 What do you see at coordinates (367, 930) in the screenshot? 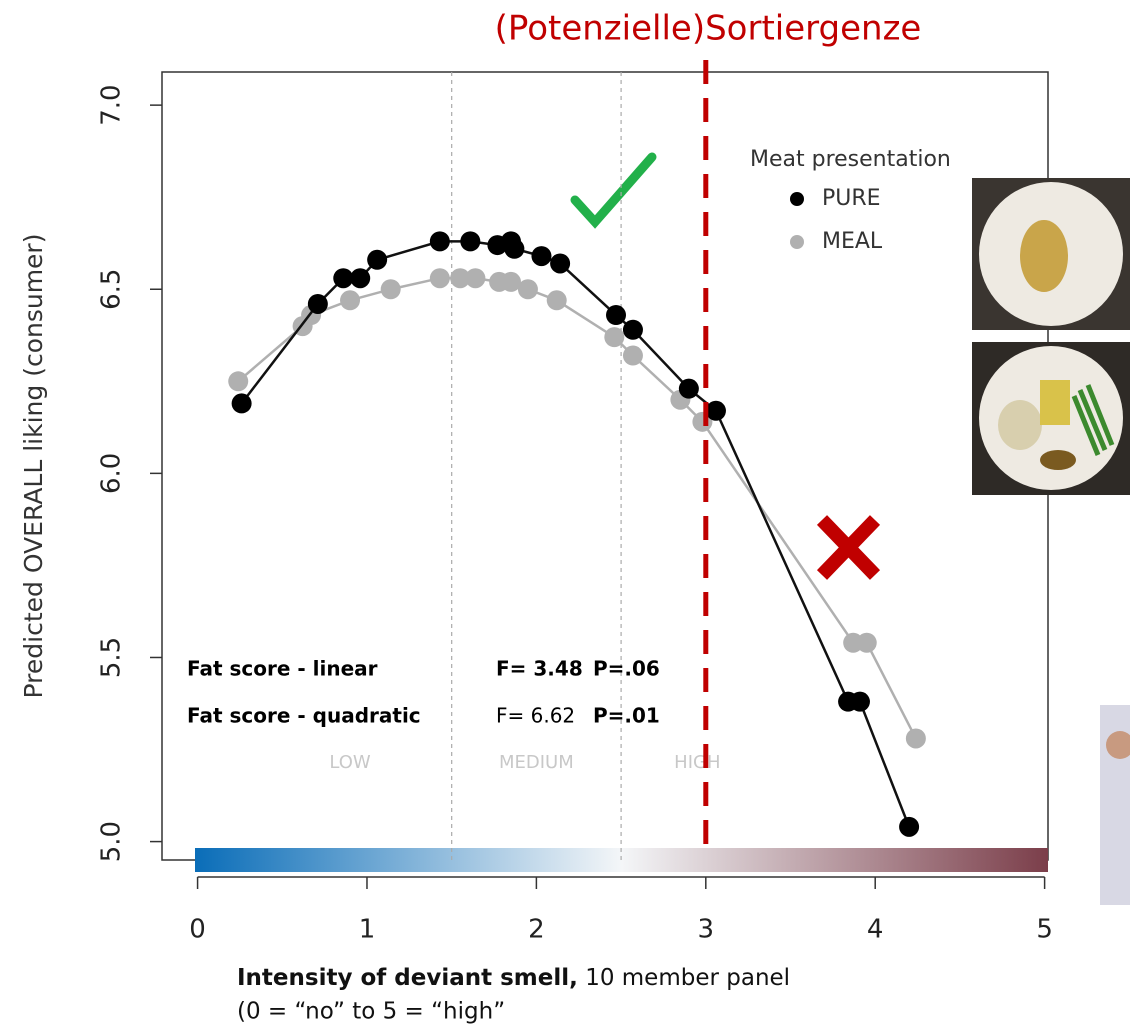
I see `x-tick-label: 1` at bounding box center [367, 930].